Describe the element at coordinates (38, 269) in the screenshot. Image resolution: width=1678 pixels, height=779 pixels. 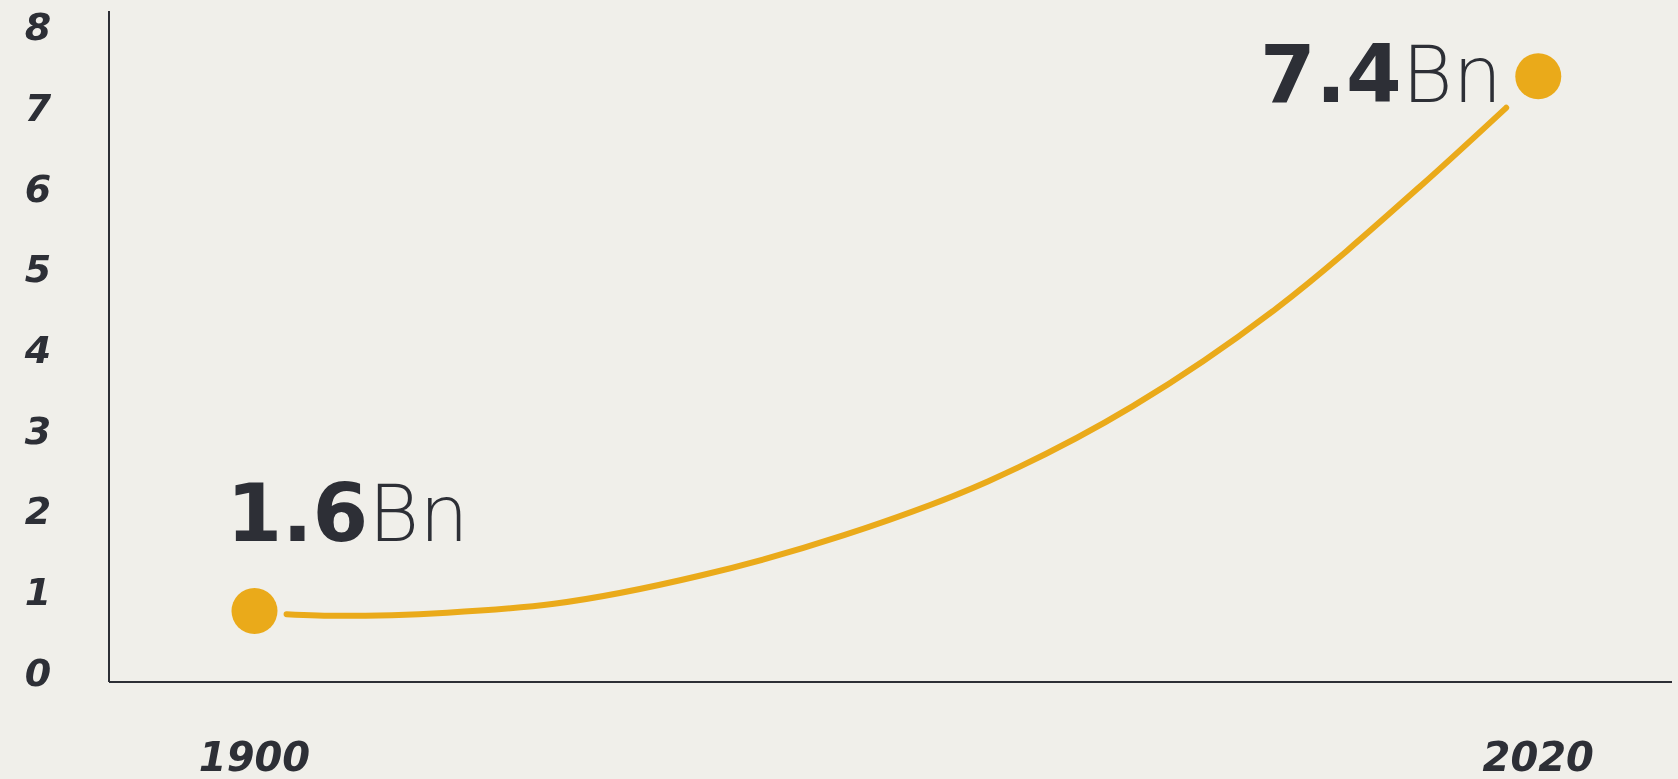
I see `y-tick-label: 5` at that location.